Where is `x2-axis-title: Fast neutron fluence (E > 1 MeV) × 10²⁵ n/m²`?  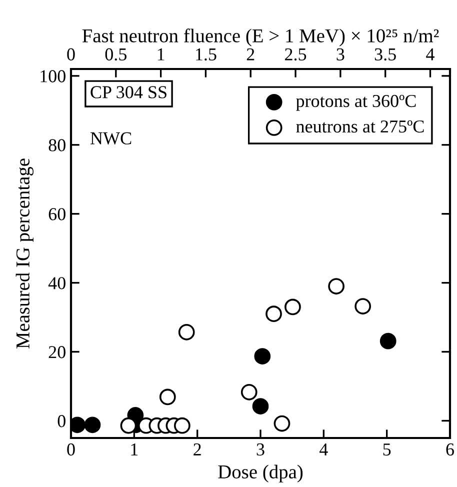 x2-axis-title: Fast neutron fluence (E > 1 MeV) × 10²⁵ n/m² is located at coordinates (260, 37).